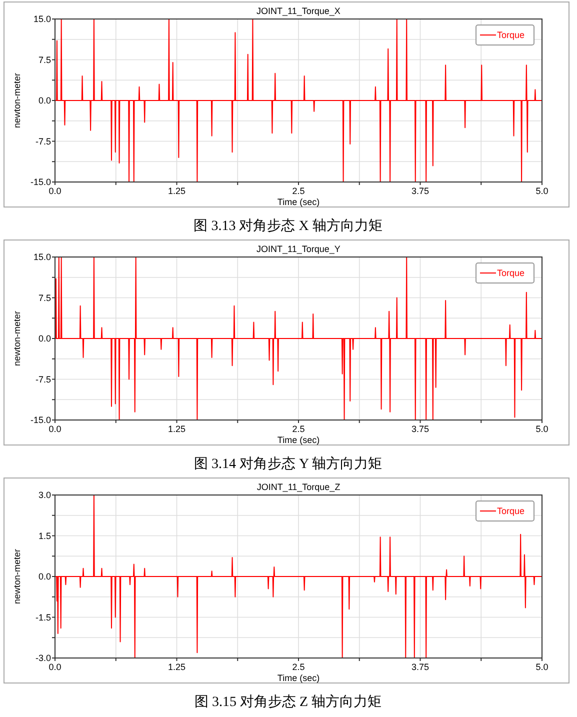 The height and width of the screenshot is (717, 577). What do you see at coordinates (44, 535) in the screenshot?
I see `y-tick-label: 1.5` at bounding box center [44, 535].